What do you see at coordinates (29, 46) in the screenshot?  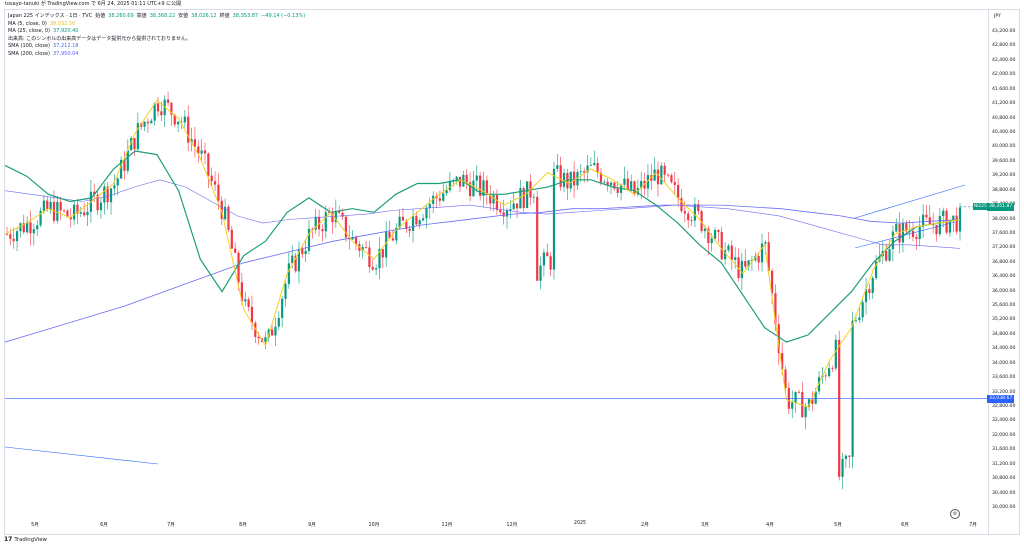 I see `sma100-label: SMA (100, close)` at bounding box center [29, 46].